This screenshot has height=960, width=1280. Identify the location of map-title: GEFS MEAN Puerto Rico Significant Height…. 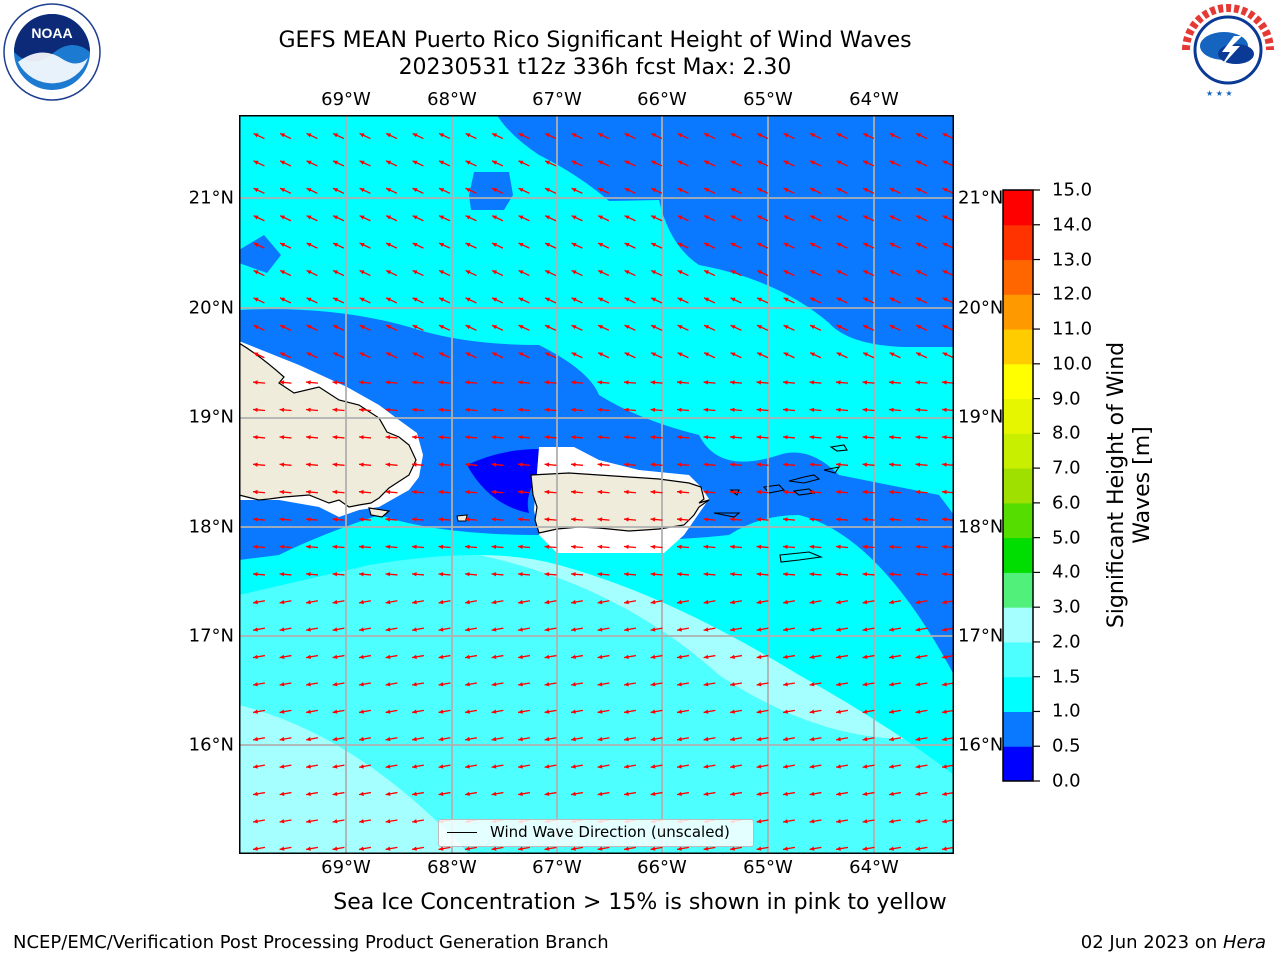
(595, 40).